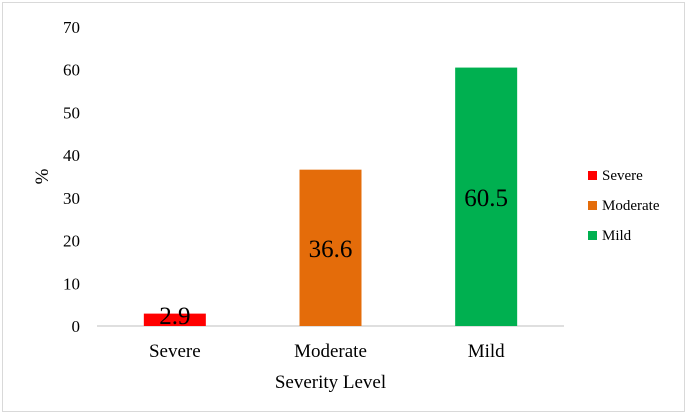 The height and width of the screenshot is (415, 688). What do you see at coordinates (330, 351) in the screenshot?
I see `x-tick-label: Moderate` at bounding box center [330, 351].